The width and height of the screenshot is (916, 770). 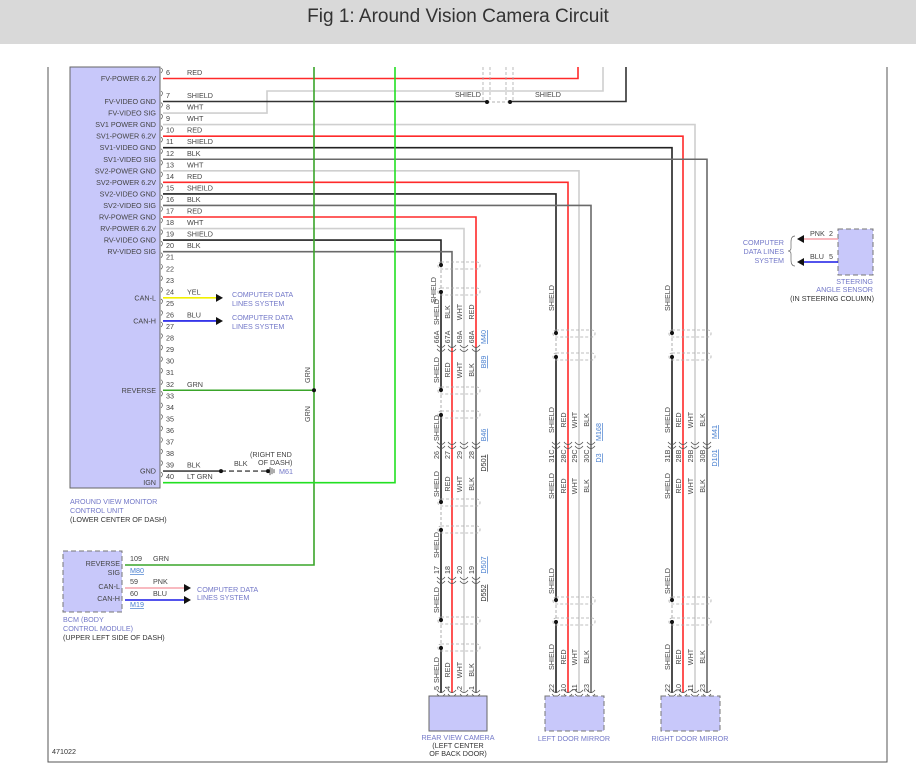 What do you see at coordinates (137, 570) in the screenshot?
I see `connector-link: M80` at bounding box center [137, 570].